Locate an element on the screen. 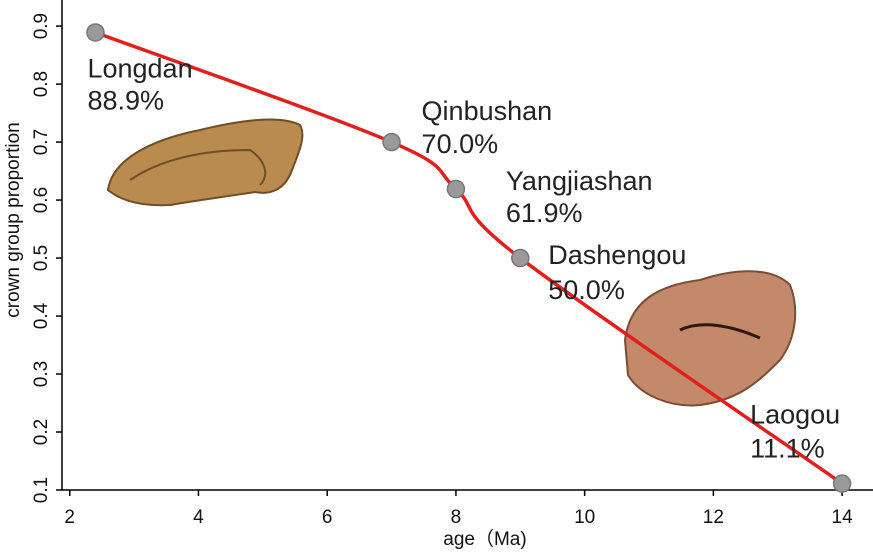 The height and width of the screenshot is (552, 873). x-tick-label: 10 is located at coordinates (584, 517).